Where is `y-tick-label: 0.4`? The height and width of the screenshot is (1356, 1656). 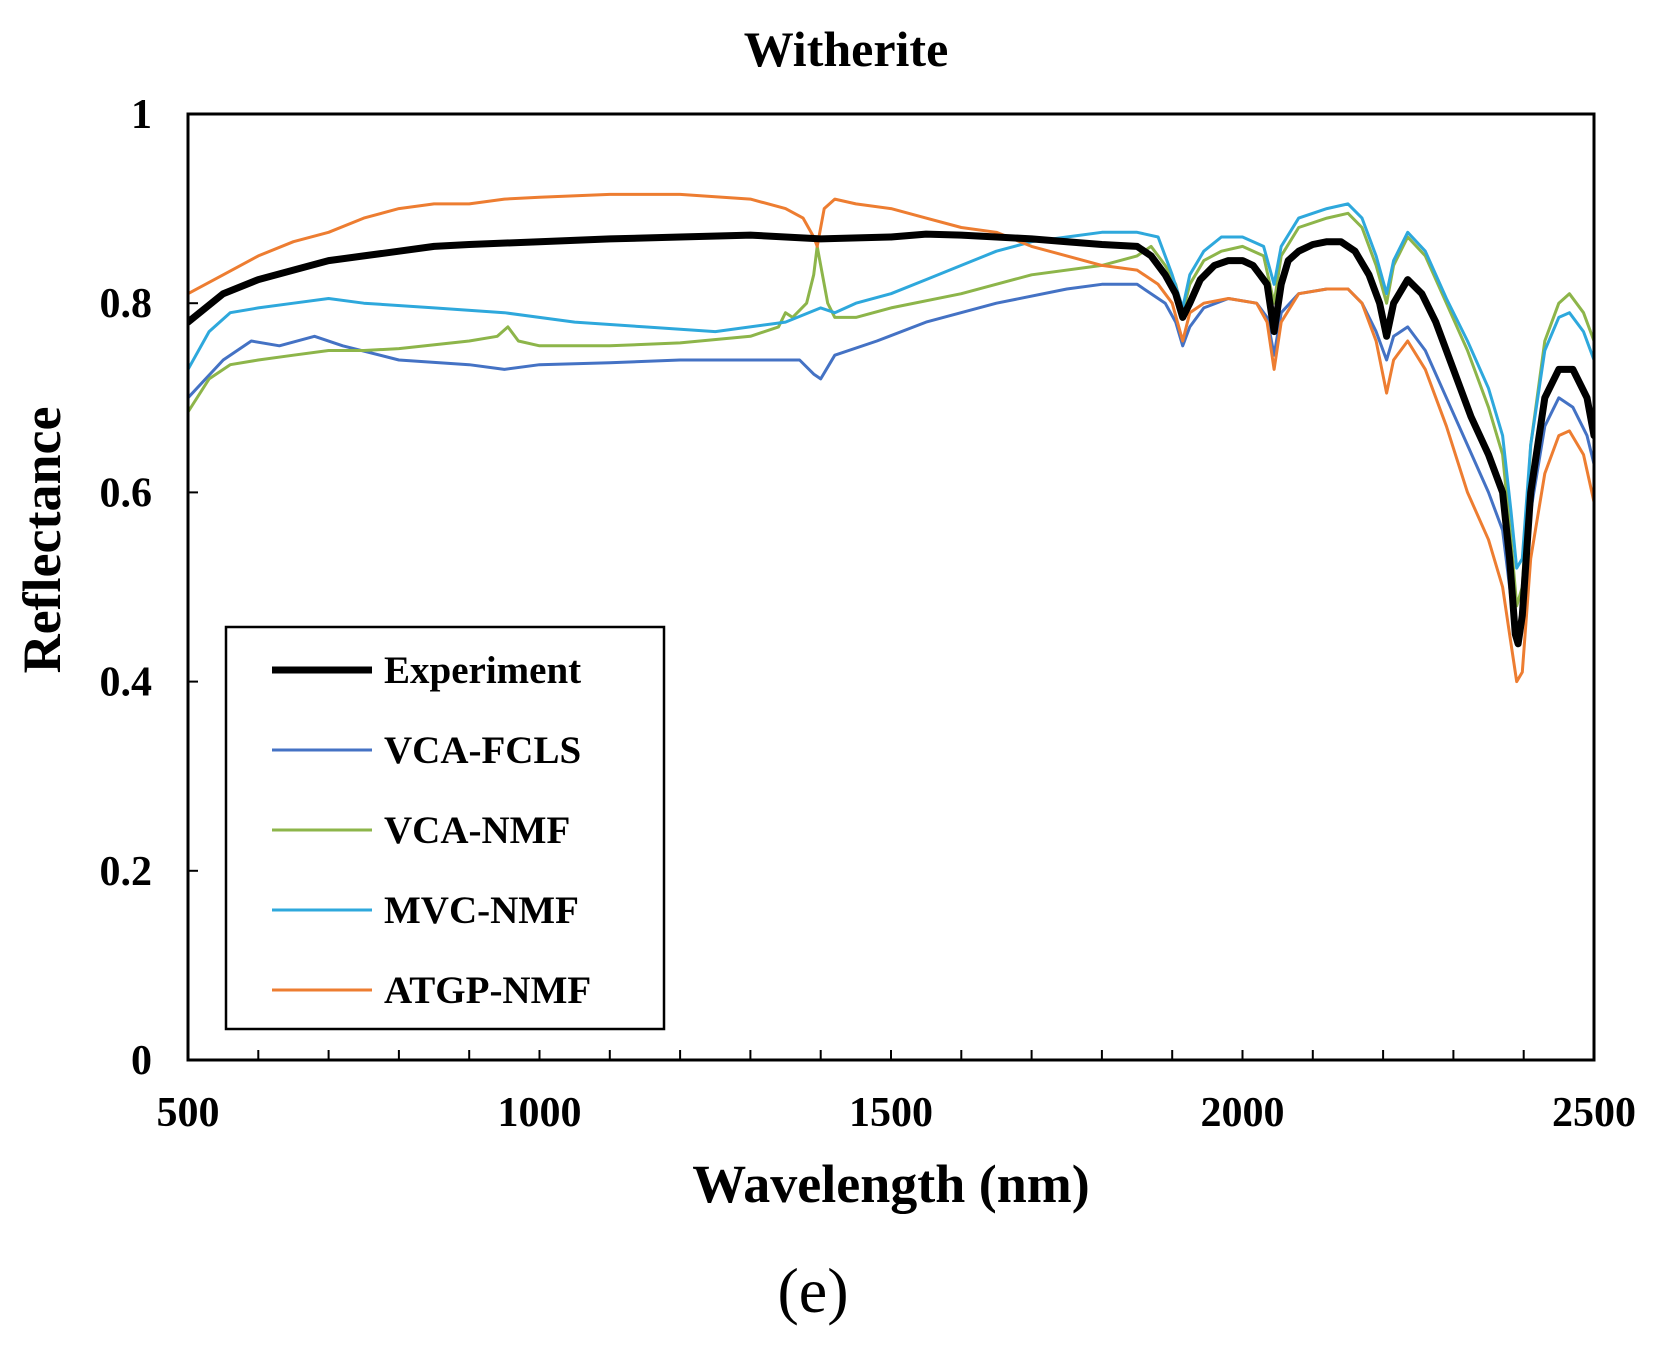 y-tick-label: 0.4 is located at coordinates (126, 683).